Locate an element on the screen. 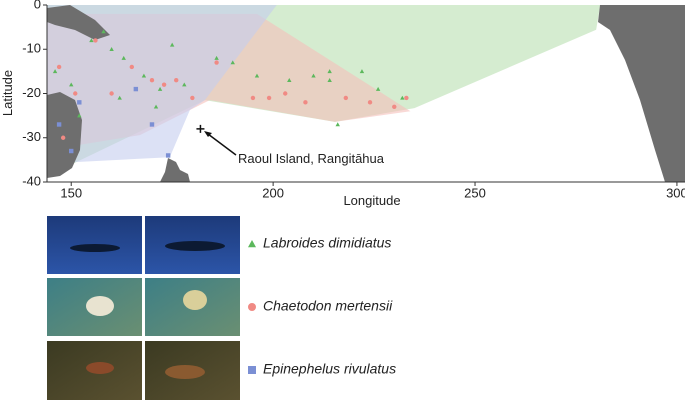 This screenshot has width=685, height=406. y-axis-label: Latitude is located at coordinates (7, 93).